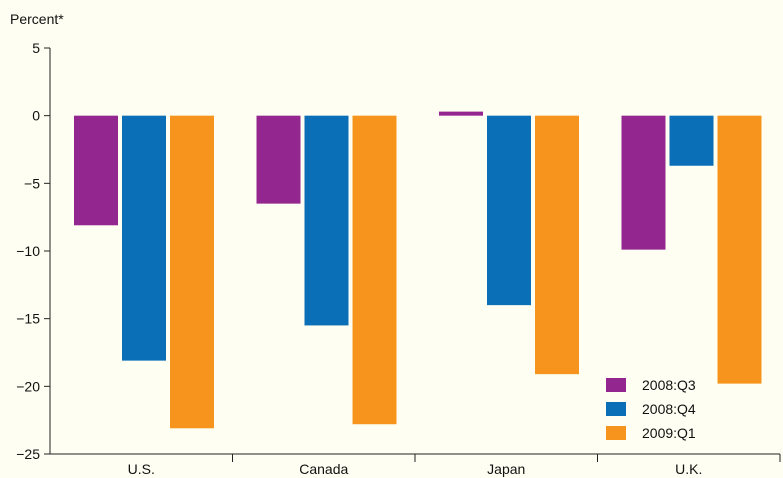 This screenshot has height=478, width=783. Describe the element at coordinates (36, 48) in the screenshot. I see `y-tick-label: 5` at that location.